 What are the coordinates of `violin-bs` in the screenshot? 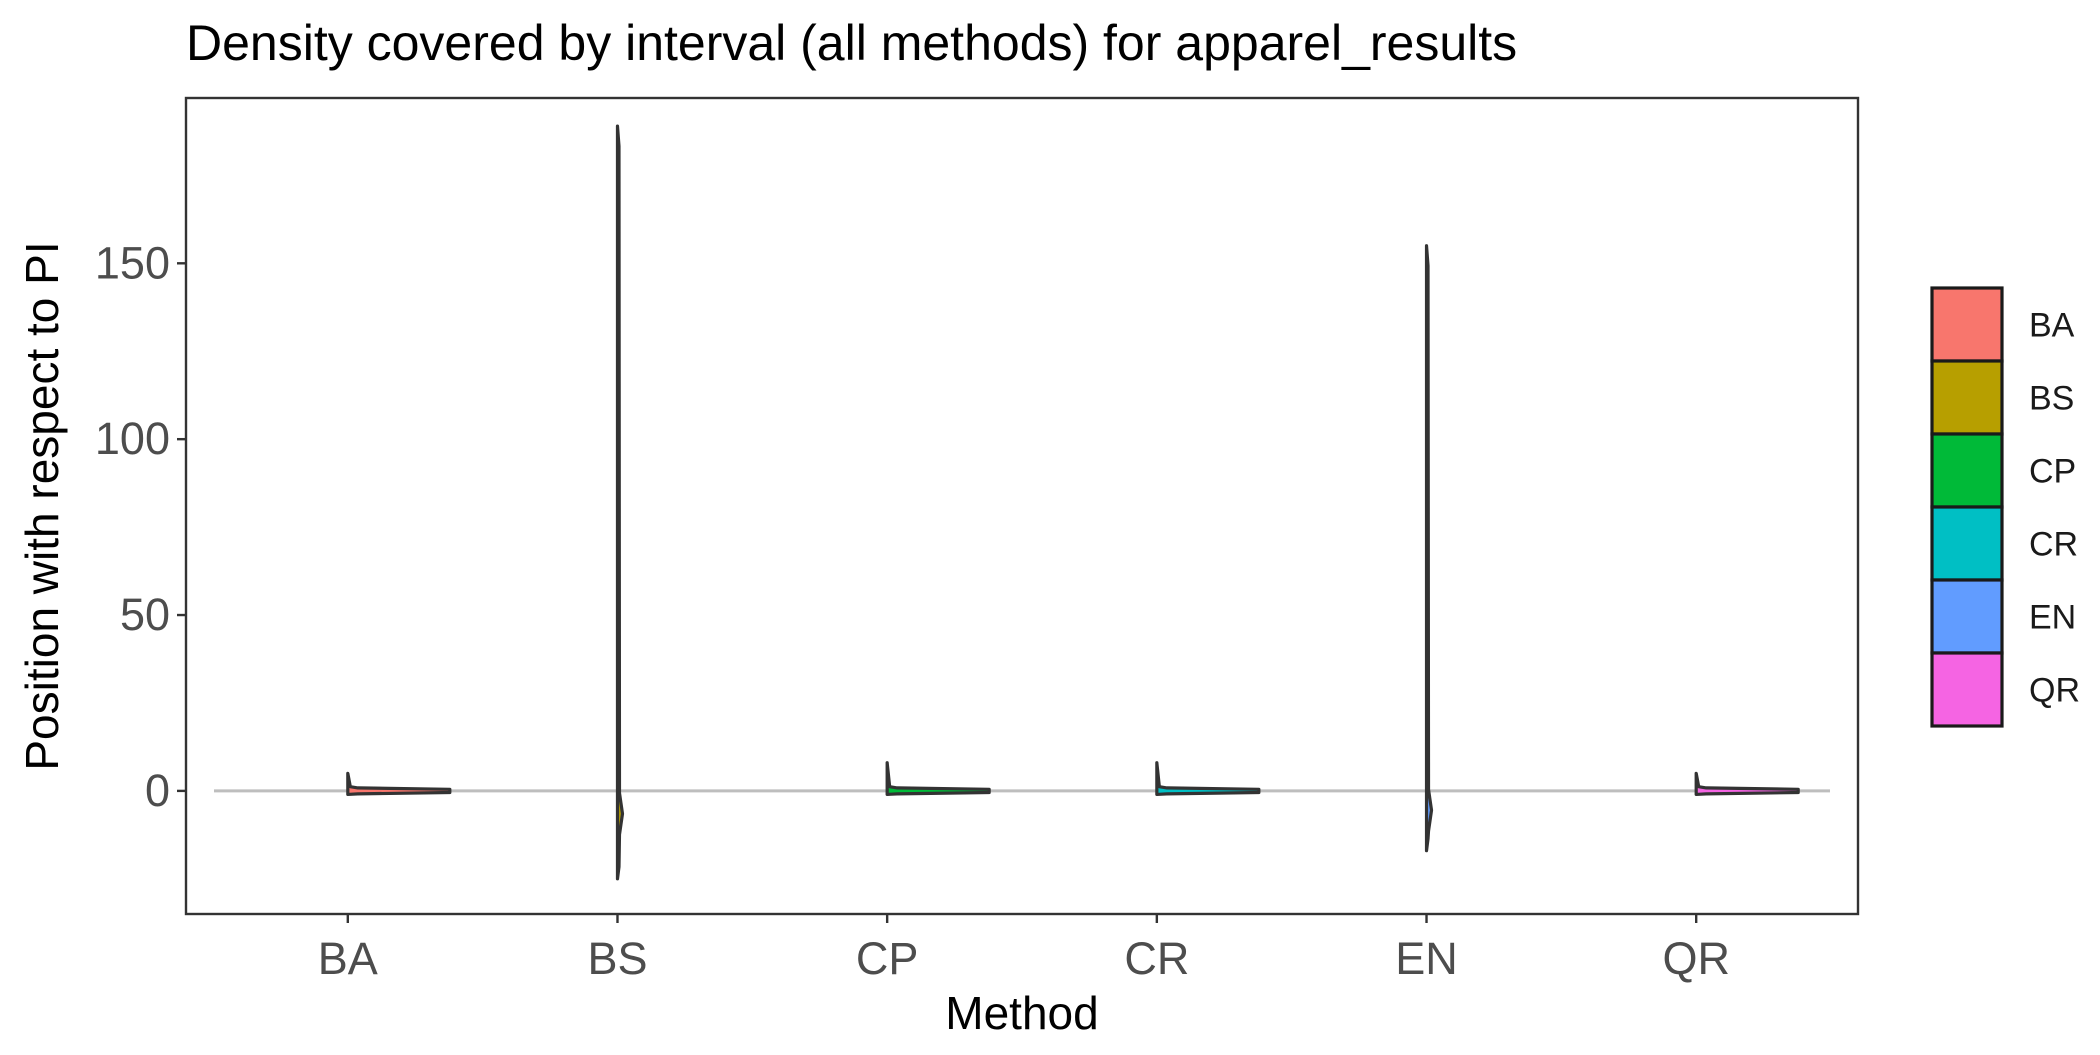 It's located at (620, 502).